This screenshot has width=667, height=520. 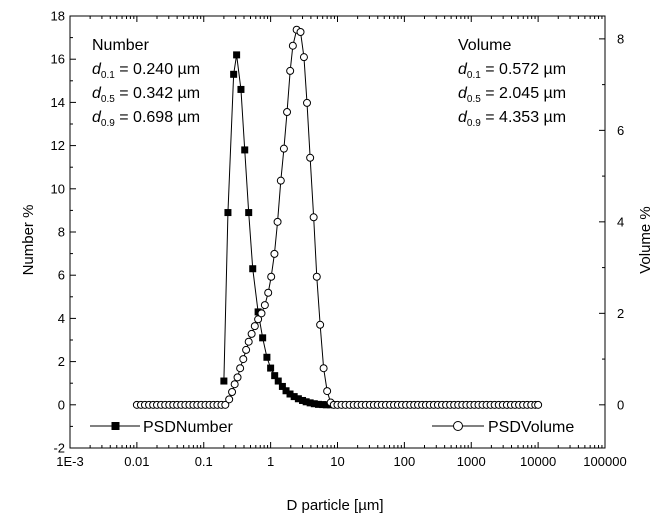 What do you see at coordinates (28, 240) in the screenshot?
I see `y-left-axis-title: Number %` at bounding box center [28, 240].